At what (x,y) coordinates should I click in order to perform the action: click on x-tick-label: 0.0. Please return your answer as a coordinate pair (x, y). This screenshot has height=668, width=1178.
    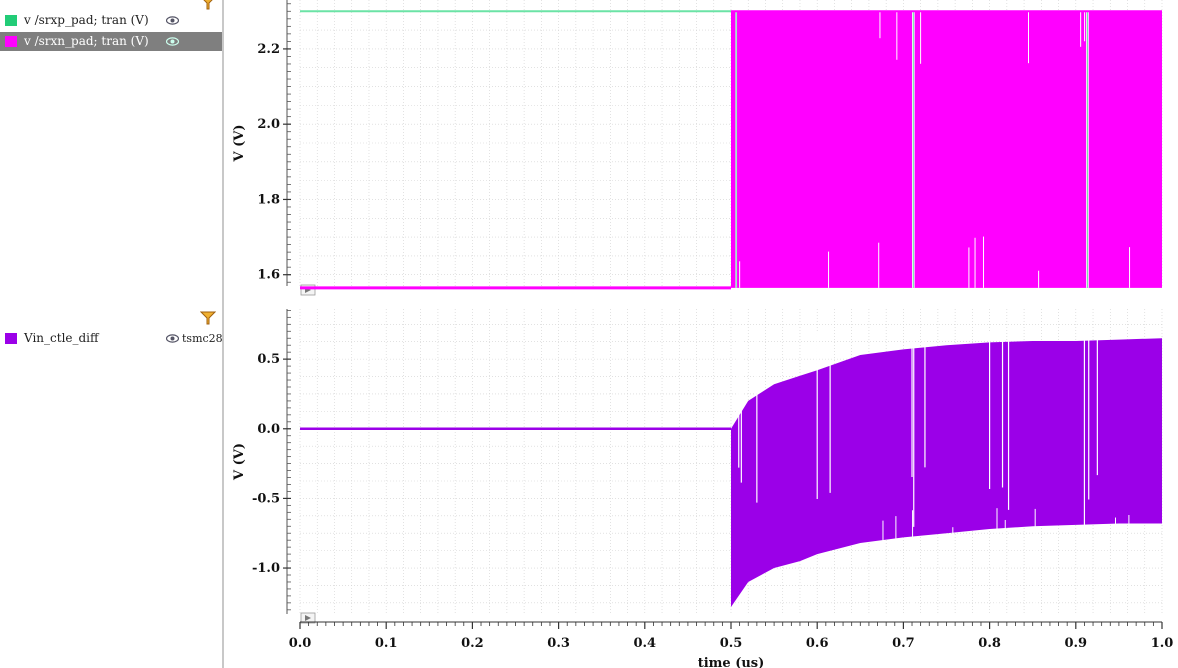
    Looking at the image, I should click on (300, 643).